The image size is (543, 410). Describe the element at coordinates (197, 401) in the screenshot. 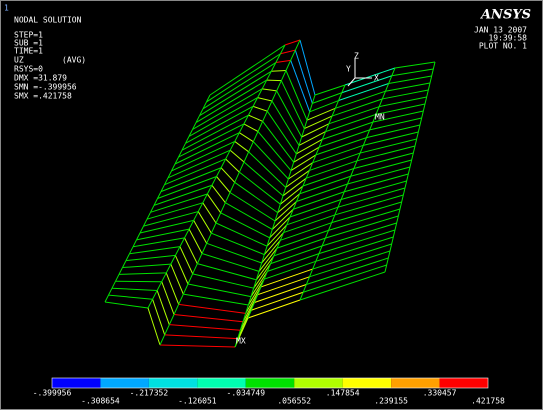

I see `legend-label: -.126051` at that location.